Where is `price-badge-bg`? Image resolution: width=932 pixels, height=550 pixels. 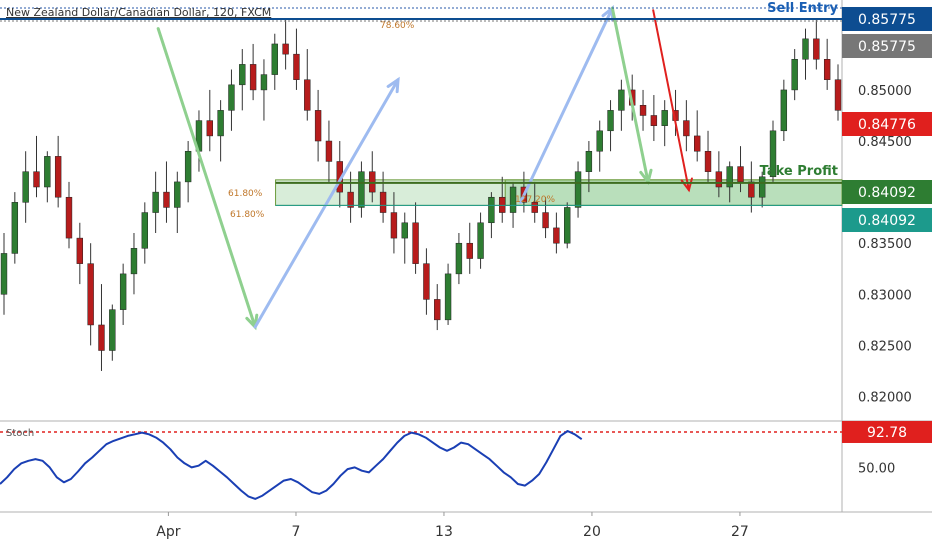 price-badge-bg is located at coordinates (887, 220).